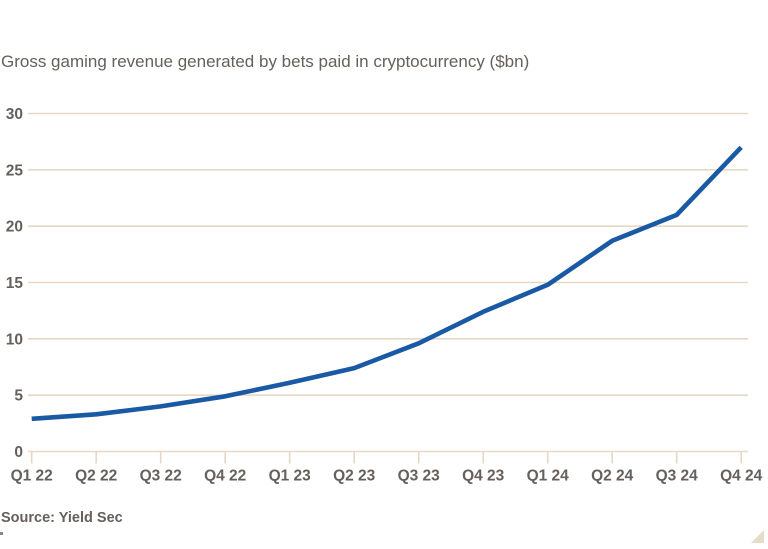 The width and height of the screenshot is (768, 549). I want to click on chart-source-note: Source: Yield Sec, so click(62, 518).